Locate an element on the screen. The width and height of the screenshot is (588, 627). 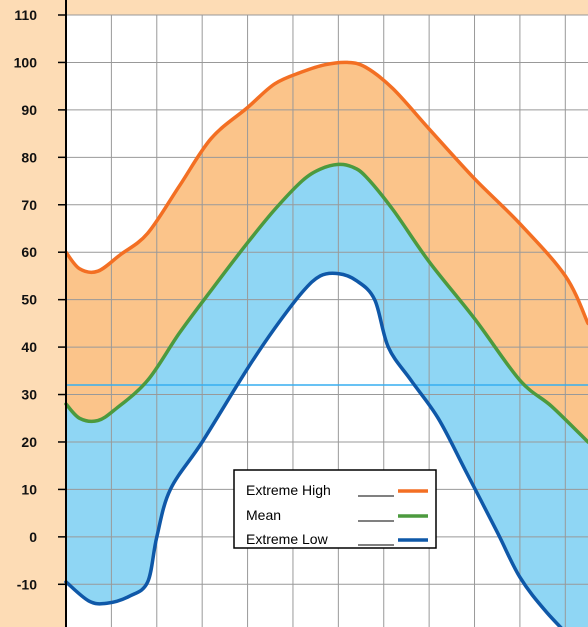
y-tick-label: 10 is located at coordinates (29, 489).